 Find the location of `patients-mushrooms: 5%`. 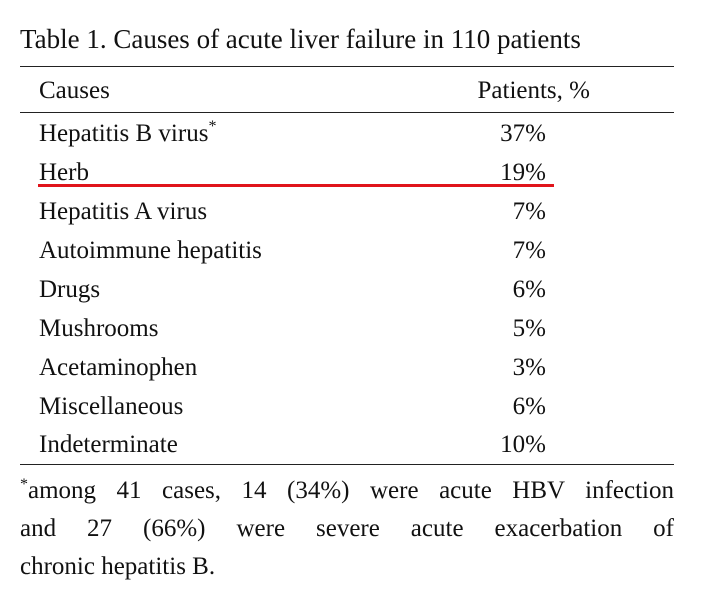

patients-mushrooms: 5% is located at coordinates (529, 328).